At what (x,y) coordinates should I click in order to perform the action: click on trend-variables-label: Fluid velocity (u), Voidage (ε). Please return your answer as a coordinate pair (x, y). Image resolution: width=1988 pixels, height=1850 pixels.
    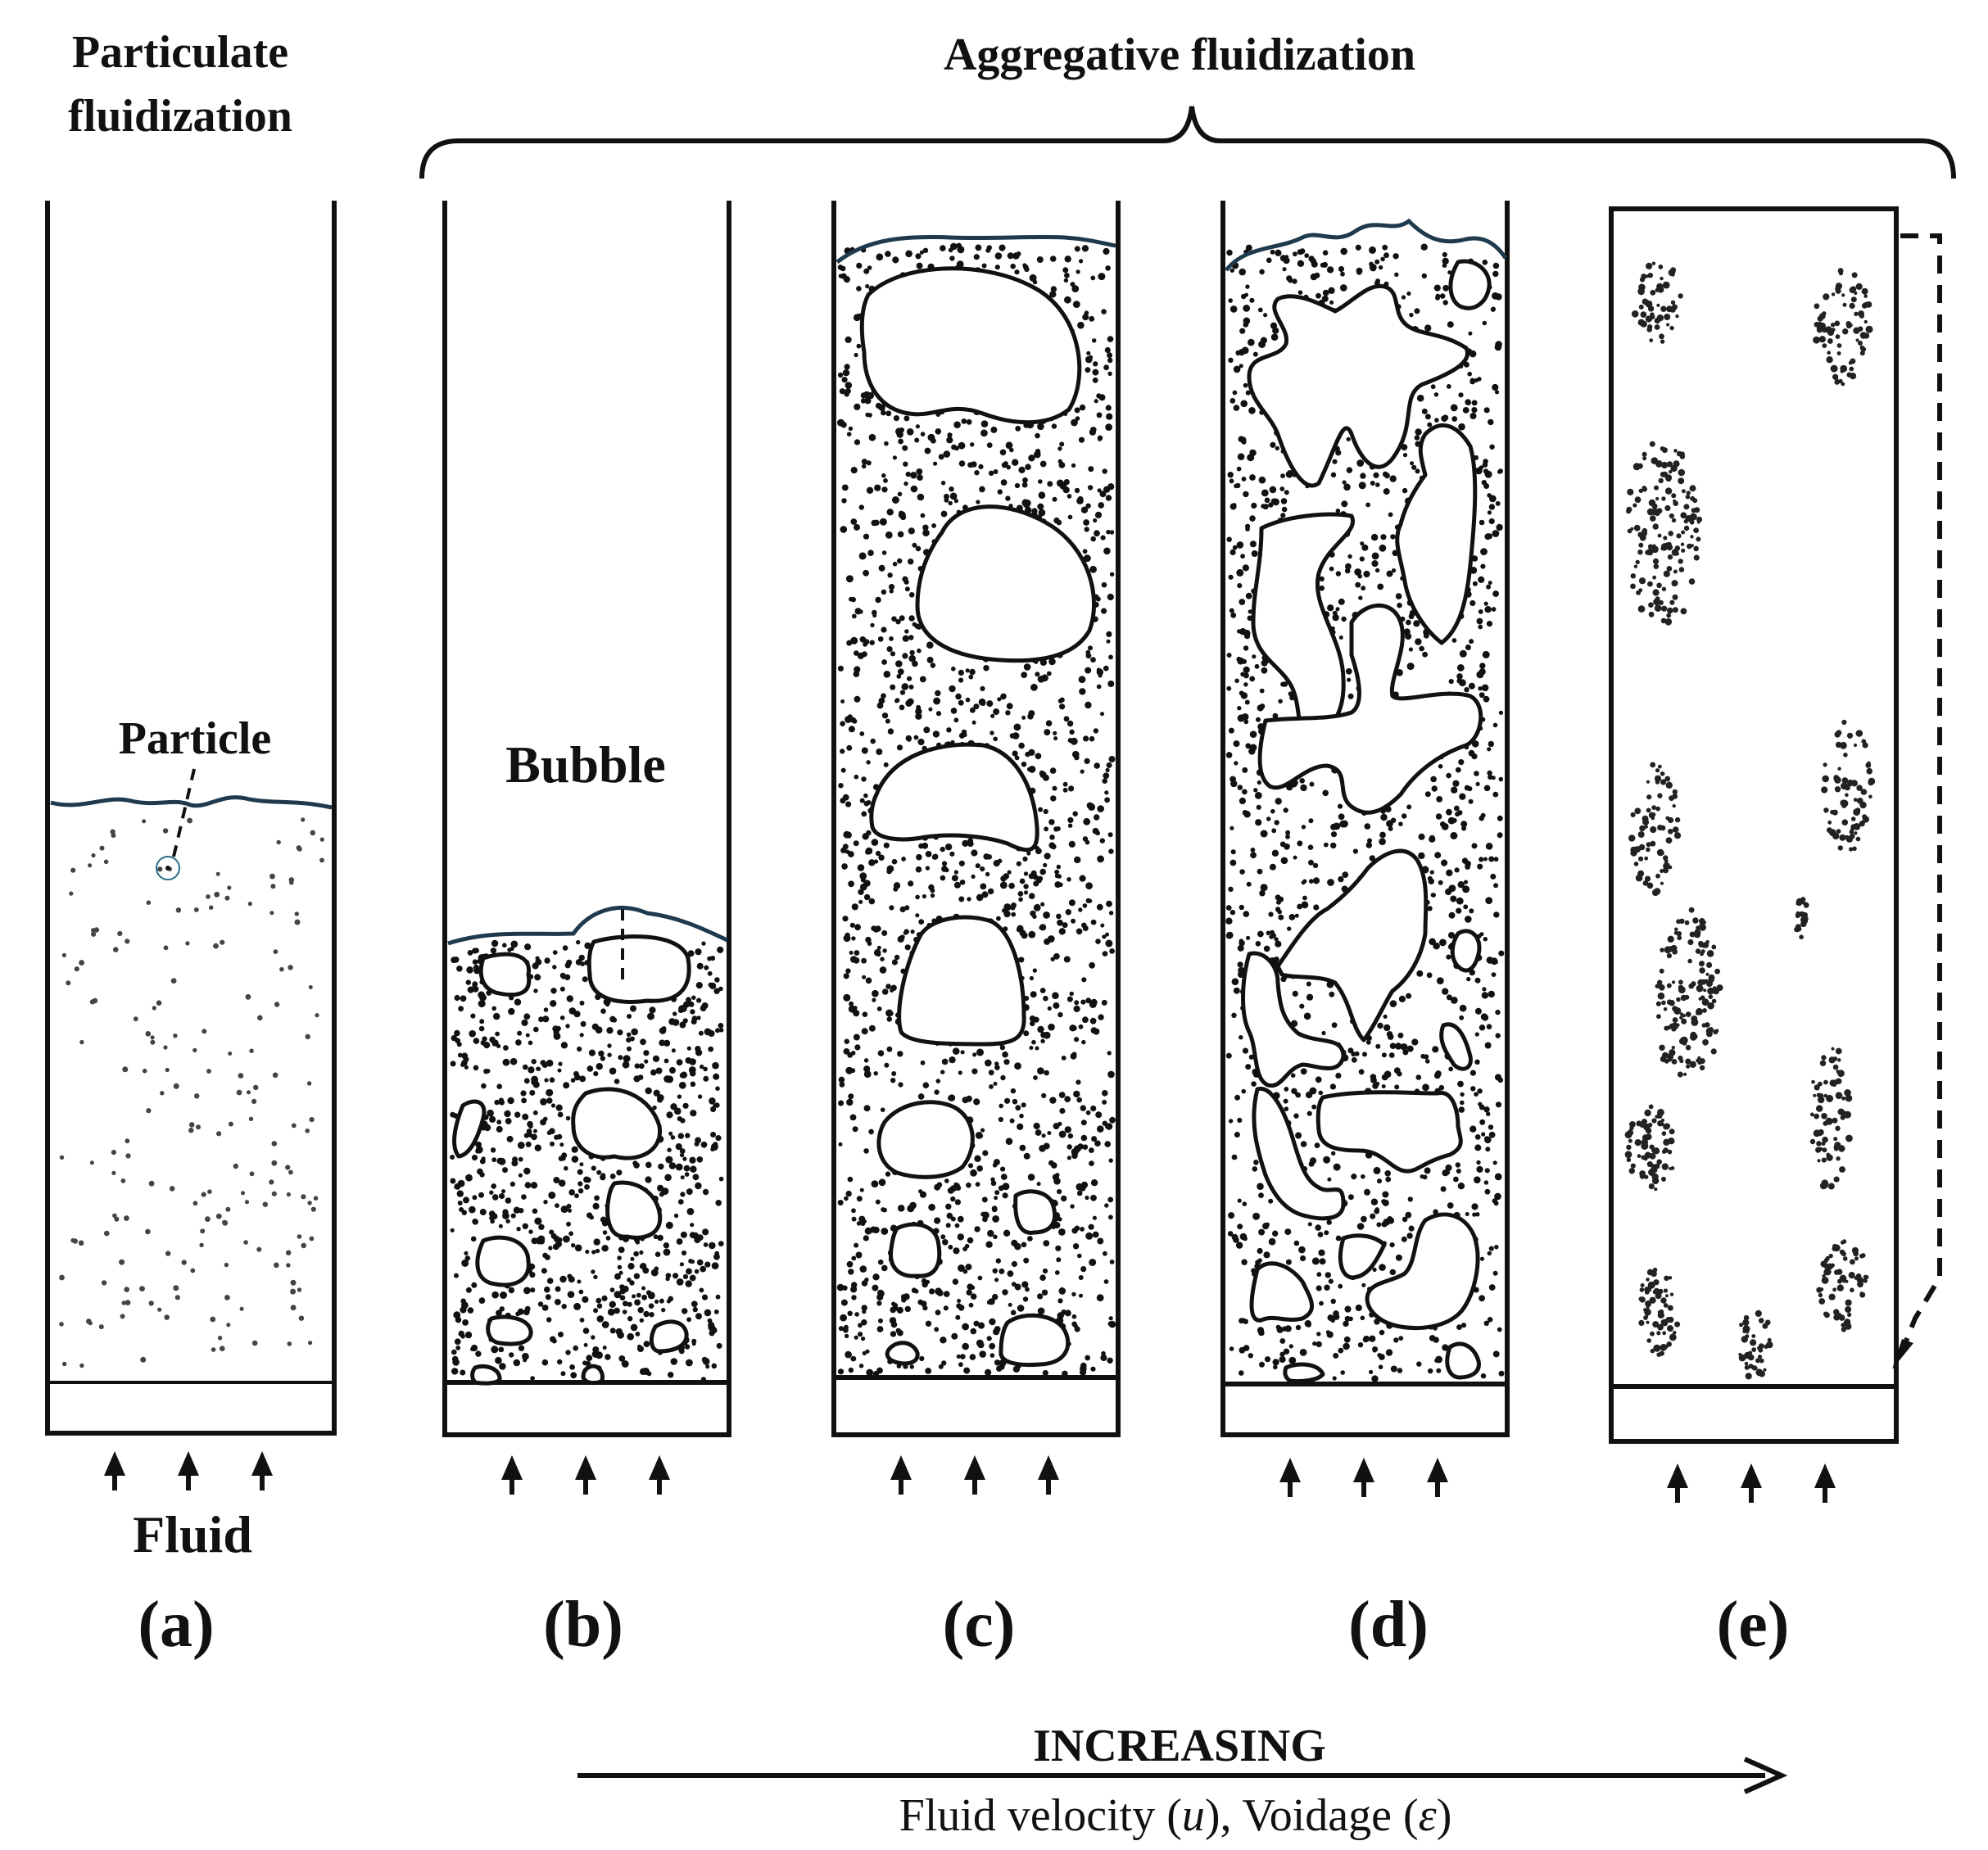
    Looking at the image, I should click on (1175, 1815).